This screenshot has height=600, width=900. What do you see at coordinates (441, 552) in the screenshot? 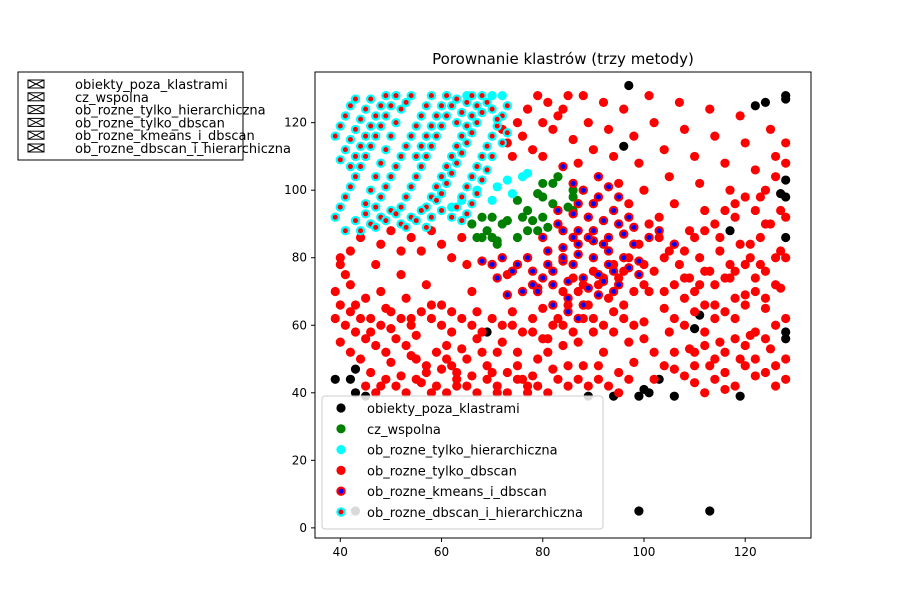
I see `x-tick-label: 60` at bounding box center [441, 552].